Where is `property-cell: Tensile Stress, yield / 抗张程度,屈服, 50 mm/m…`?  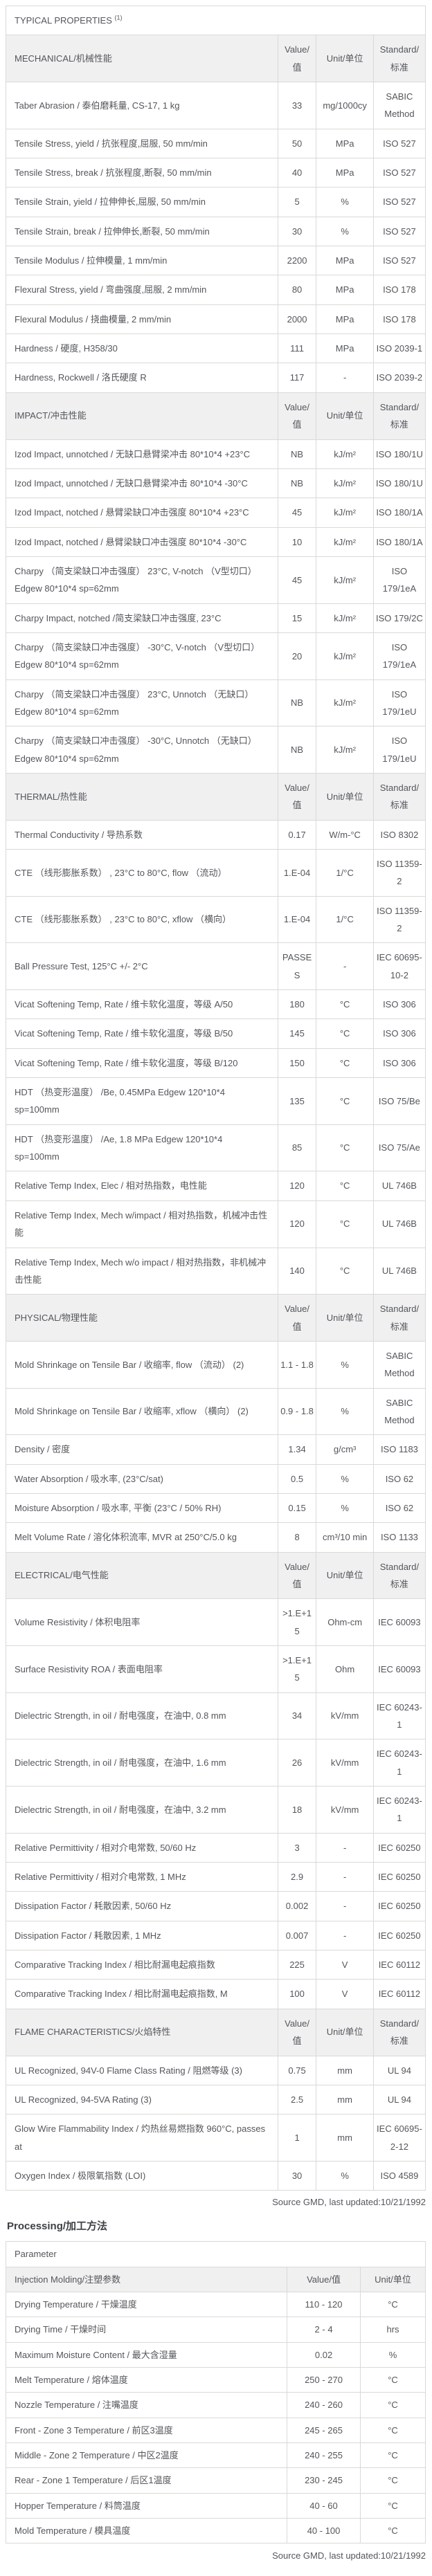
property-cell: Tensile Stress, yield / 抗张程度,屈服, 50 mm/m… is located at coordinates (142, 144).